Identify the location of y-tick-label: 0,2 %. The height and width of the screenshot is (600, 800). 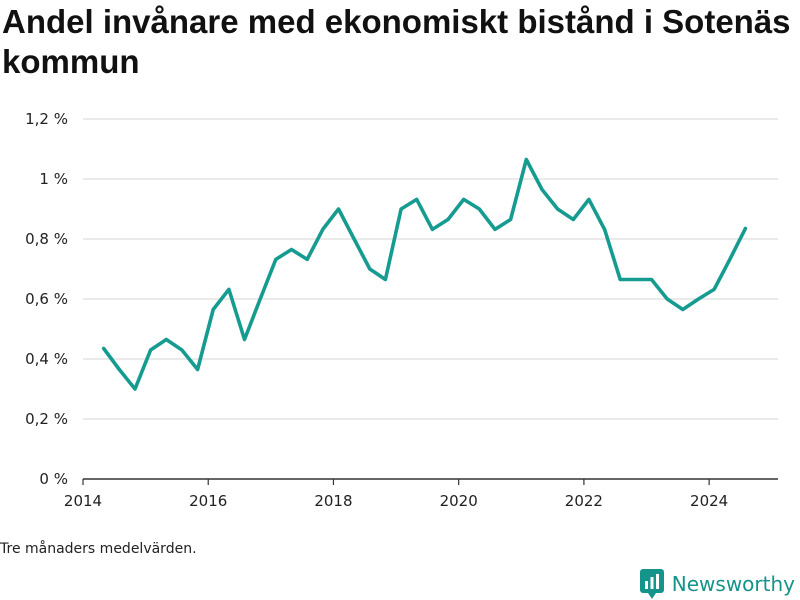
(46, 419).